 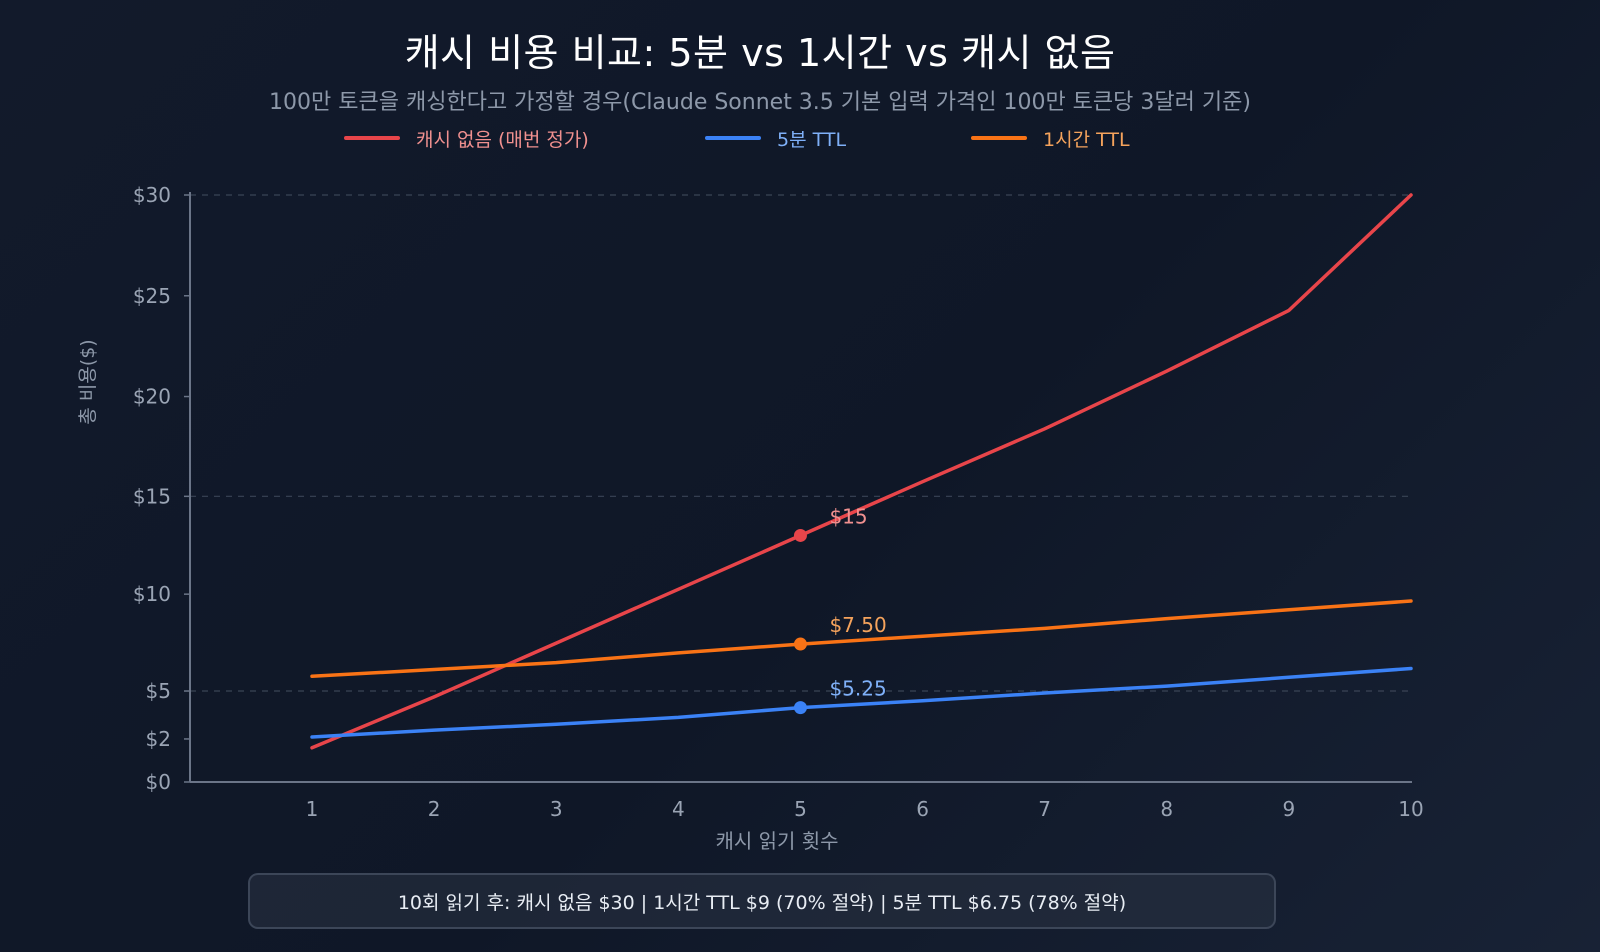 What do you see at coordinates (158, 691) in the screenshot?
I see `y-tick-label: $5` at bounding box center [158, 691].